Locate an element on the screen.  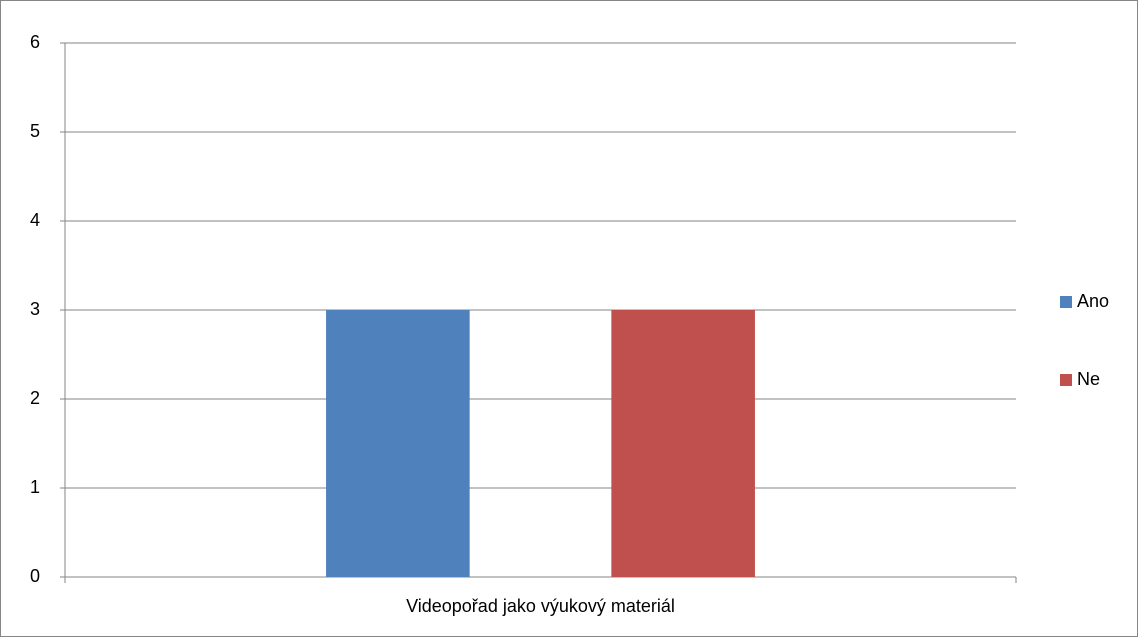
legend-label: Ne is located at coordinates (1088, 379).